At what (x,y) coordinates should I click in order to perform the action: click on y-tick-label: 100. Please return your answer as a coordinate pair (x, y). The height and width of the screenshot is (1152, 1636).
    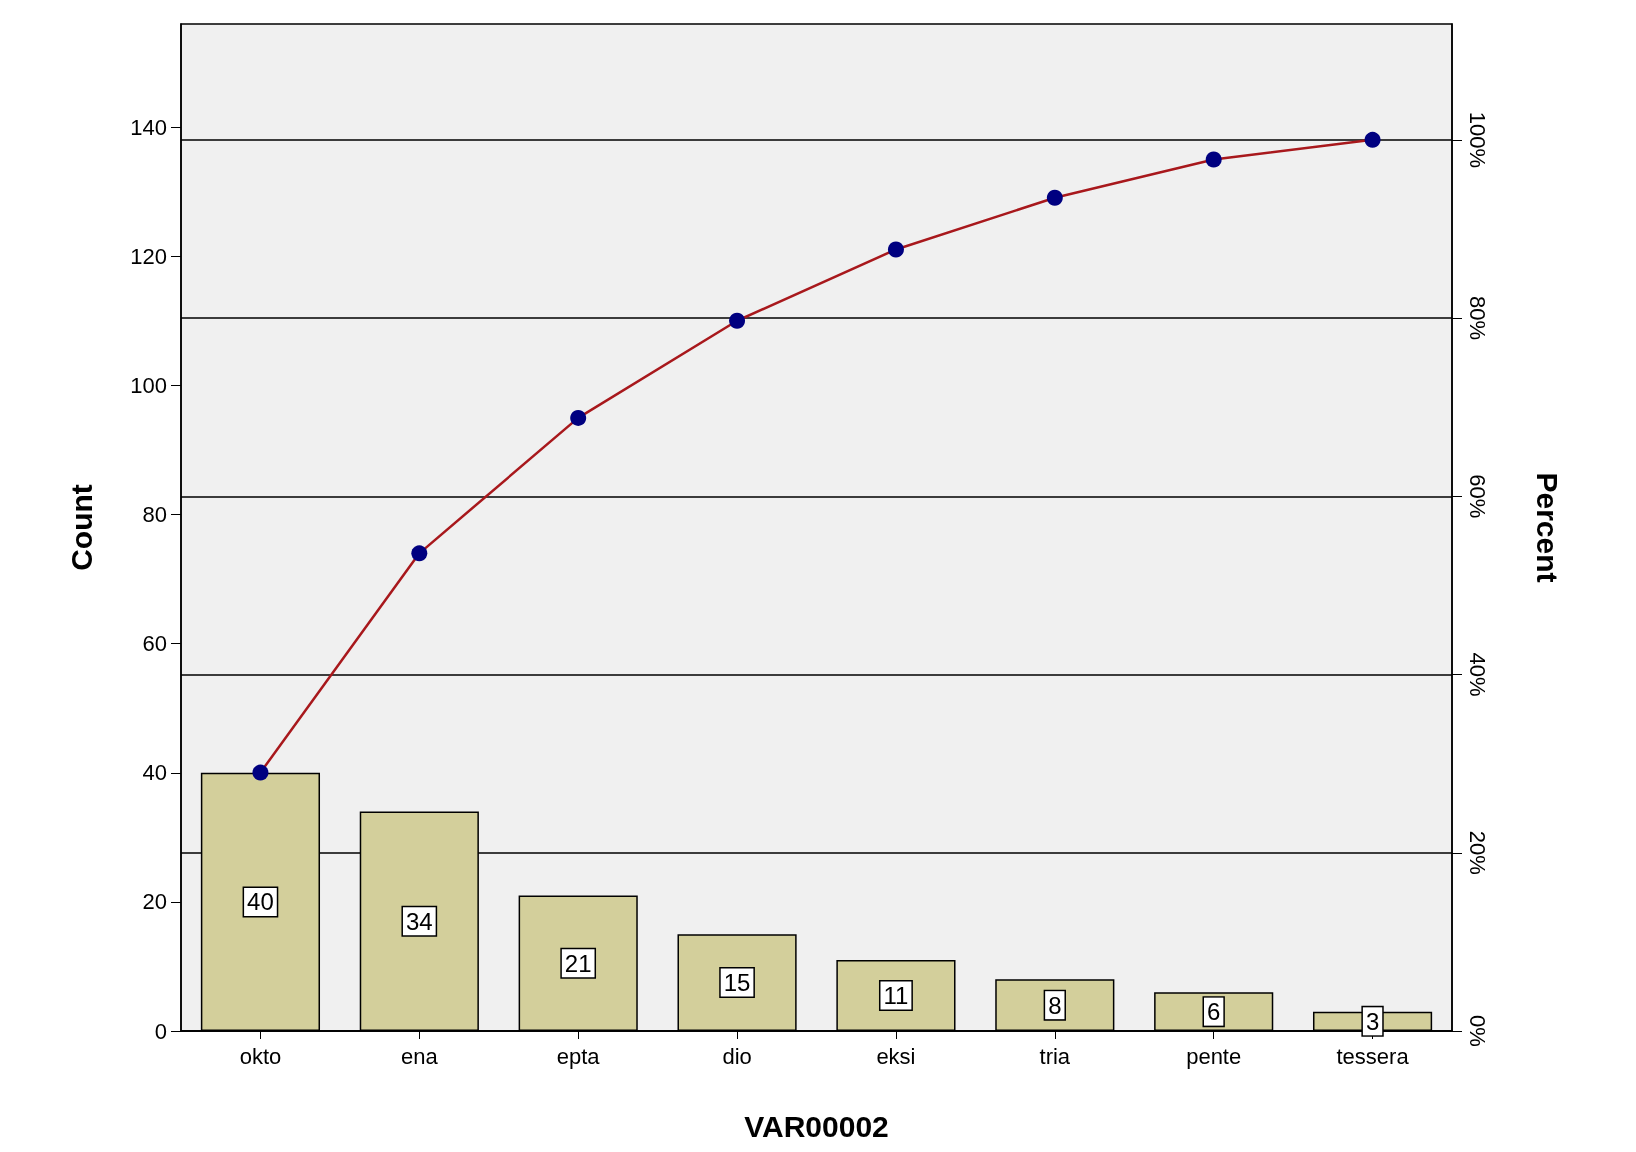
    Looking at the image, I should click on (148, 385).